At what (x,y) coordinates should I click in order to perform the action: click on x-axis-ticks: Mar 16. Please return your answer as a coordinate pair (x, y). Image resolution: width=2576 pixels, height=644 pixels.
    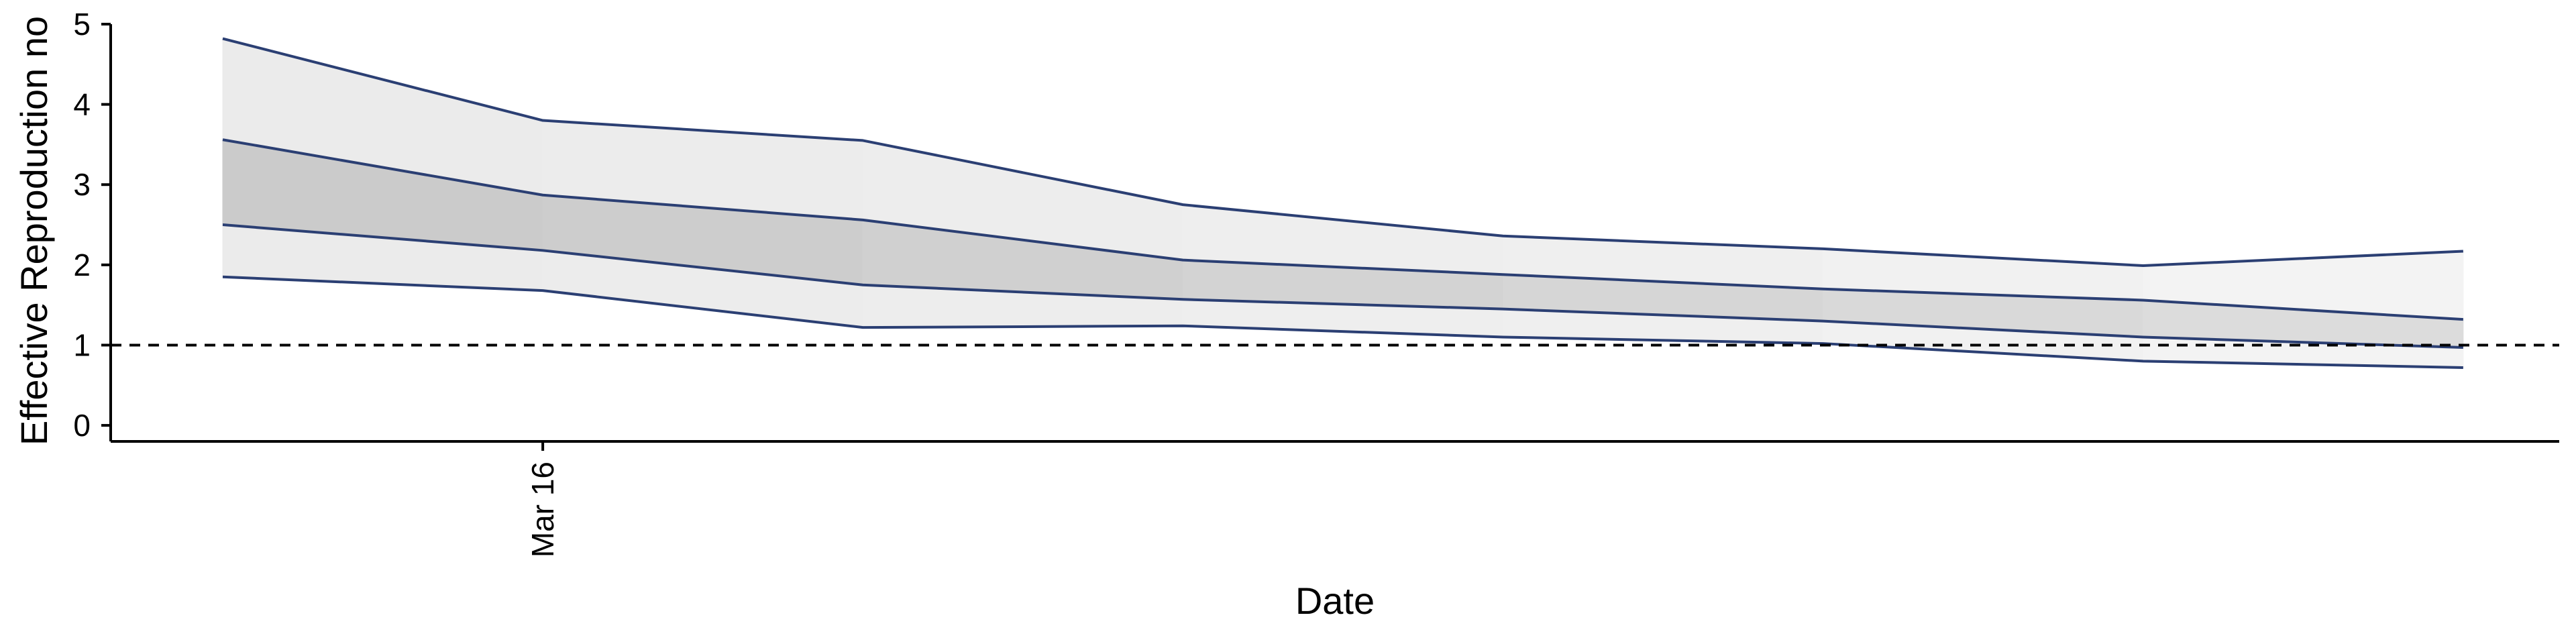
    Looking at the image, I should click on (542, 499).